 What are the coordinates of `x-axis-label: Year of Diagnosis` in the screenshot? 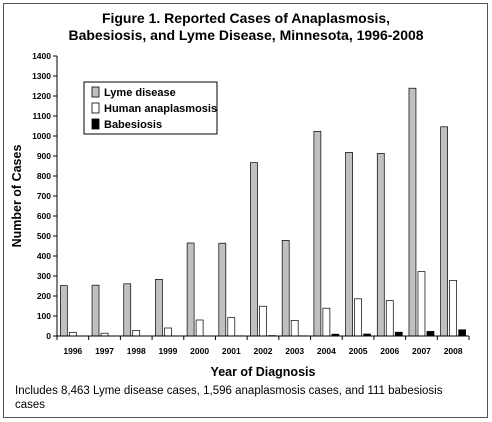 It's located at (263, 372).